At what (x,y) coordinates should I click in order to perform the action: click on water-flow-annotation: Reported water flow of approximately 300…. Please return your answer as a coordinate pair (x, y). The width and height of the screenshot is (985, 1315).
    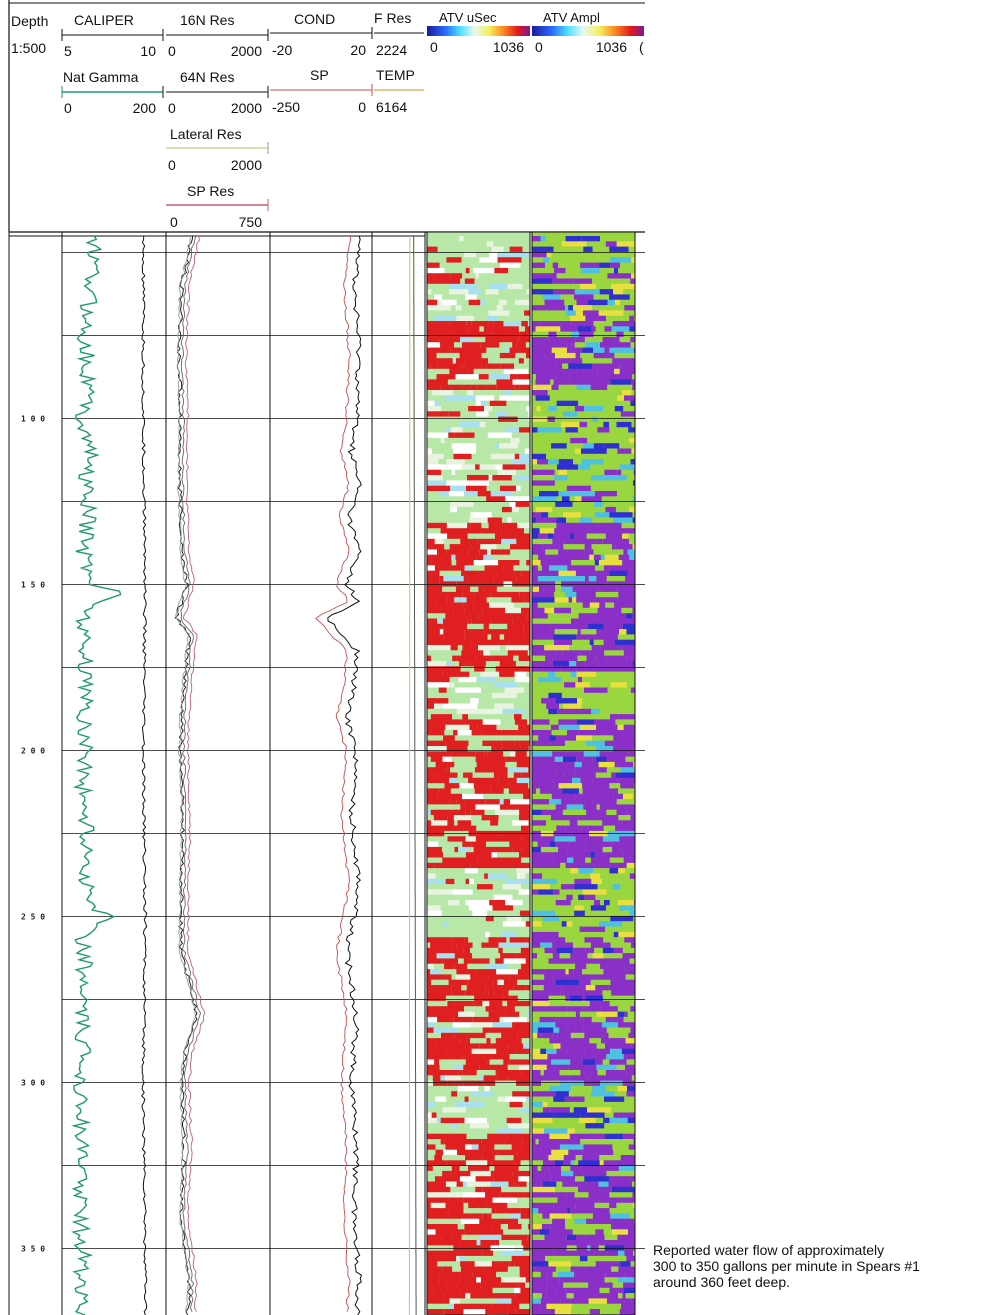
    Looking at the image, I should click on (818, 1266).